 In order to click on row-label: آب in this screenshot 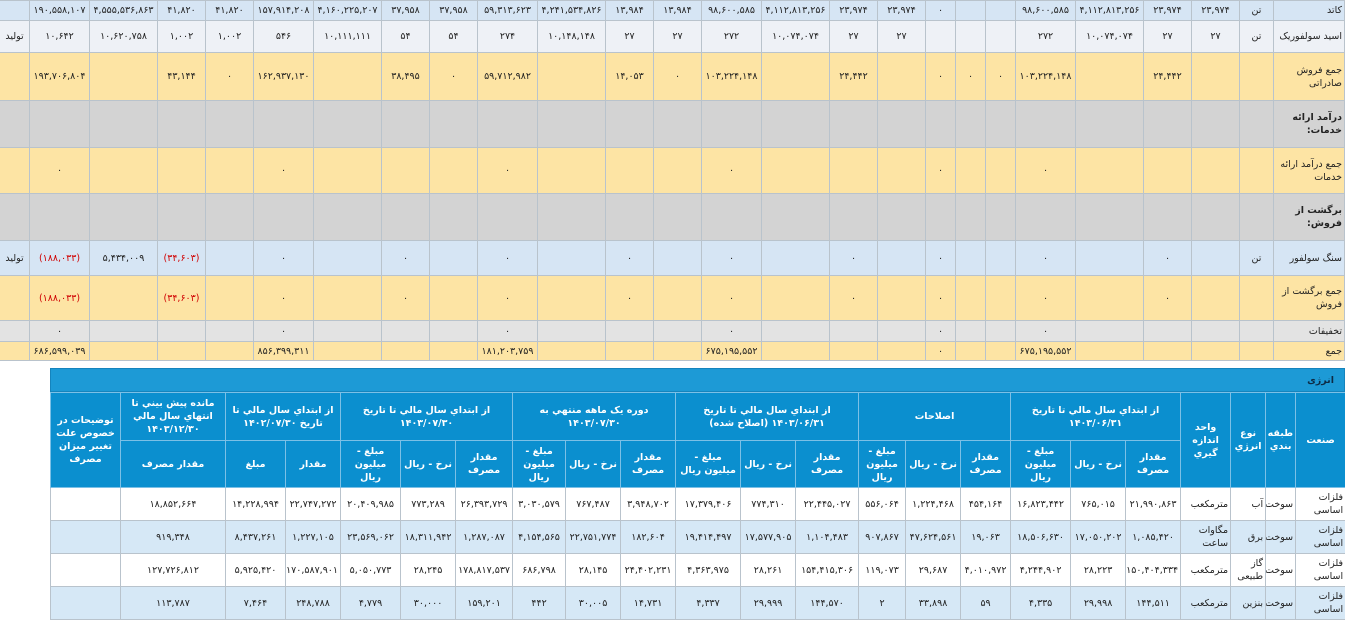, I will do `click(1248, 504)`.